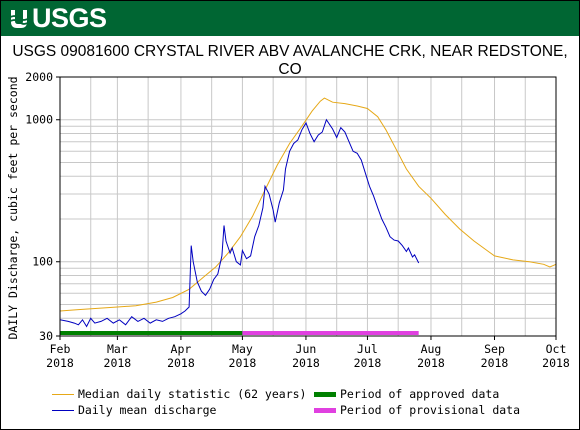 The width and height of the screenshot is (580, 430). I want to click on legend-label-discharge: Daily mean discharge, so click(147, 410).